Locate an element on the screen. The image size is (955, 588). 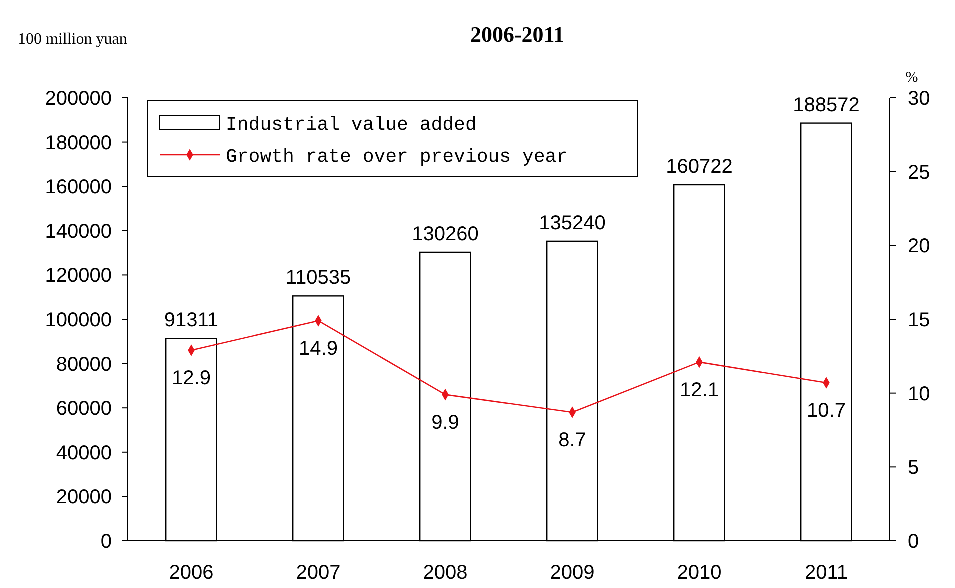
y-tick-label: 60000 is located at coordinates (84, 409).